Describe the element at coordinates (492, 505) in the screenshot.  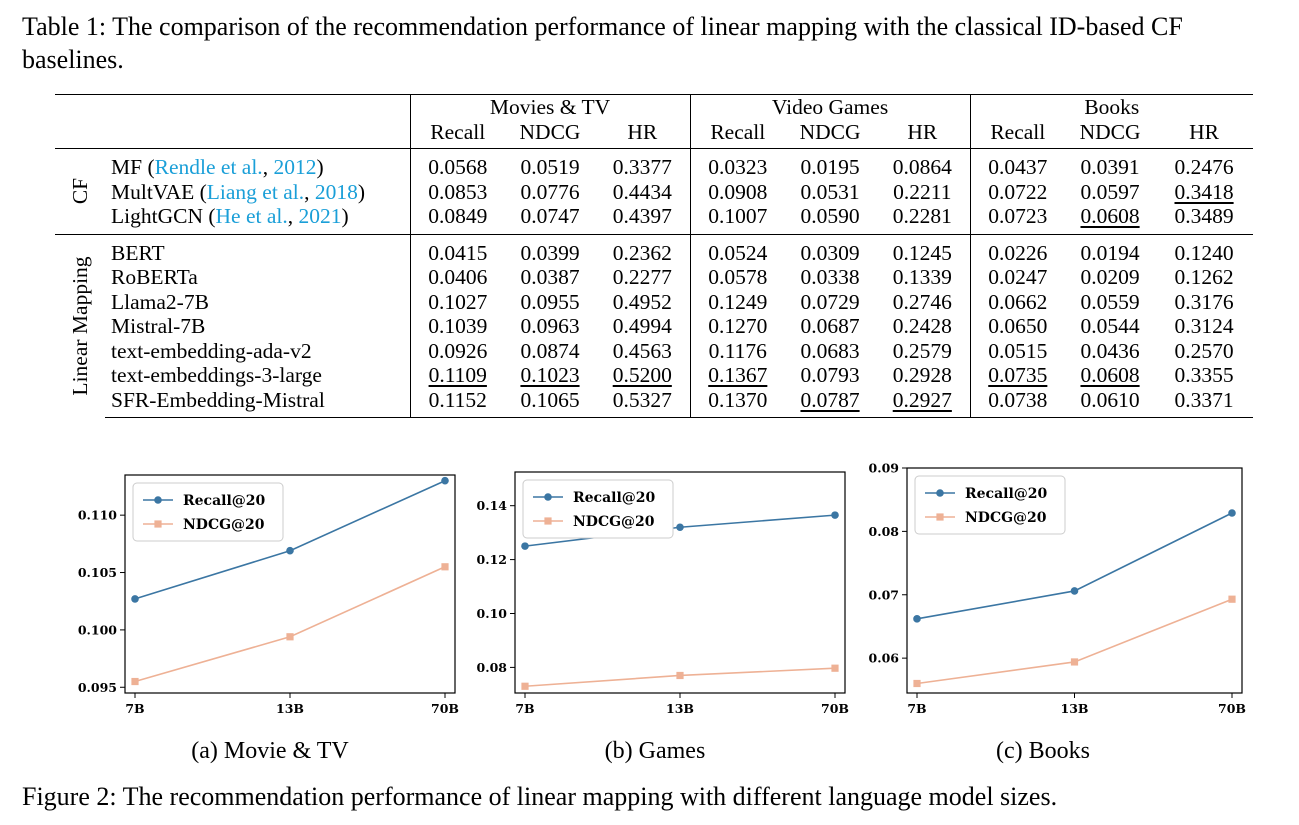
I see `y-tick-label: 0.14` at that location.